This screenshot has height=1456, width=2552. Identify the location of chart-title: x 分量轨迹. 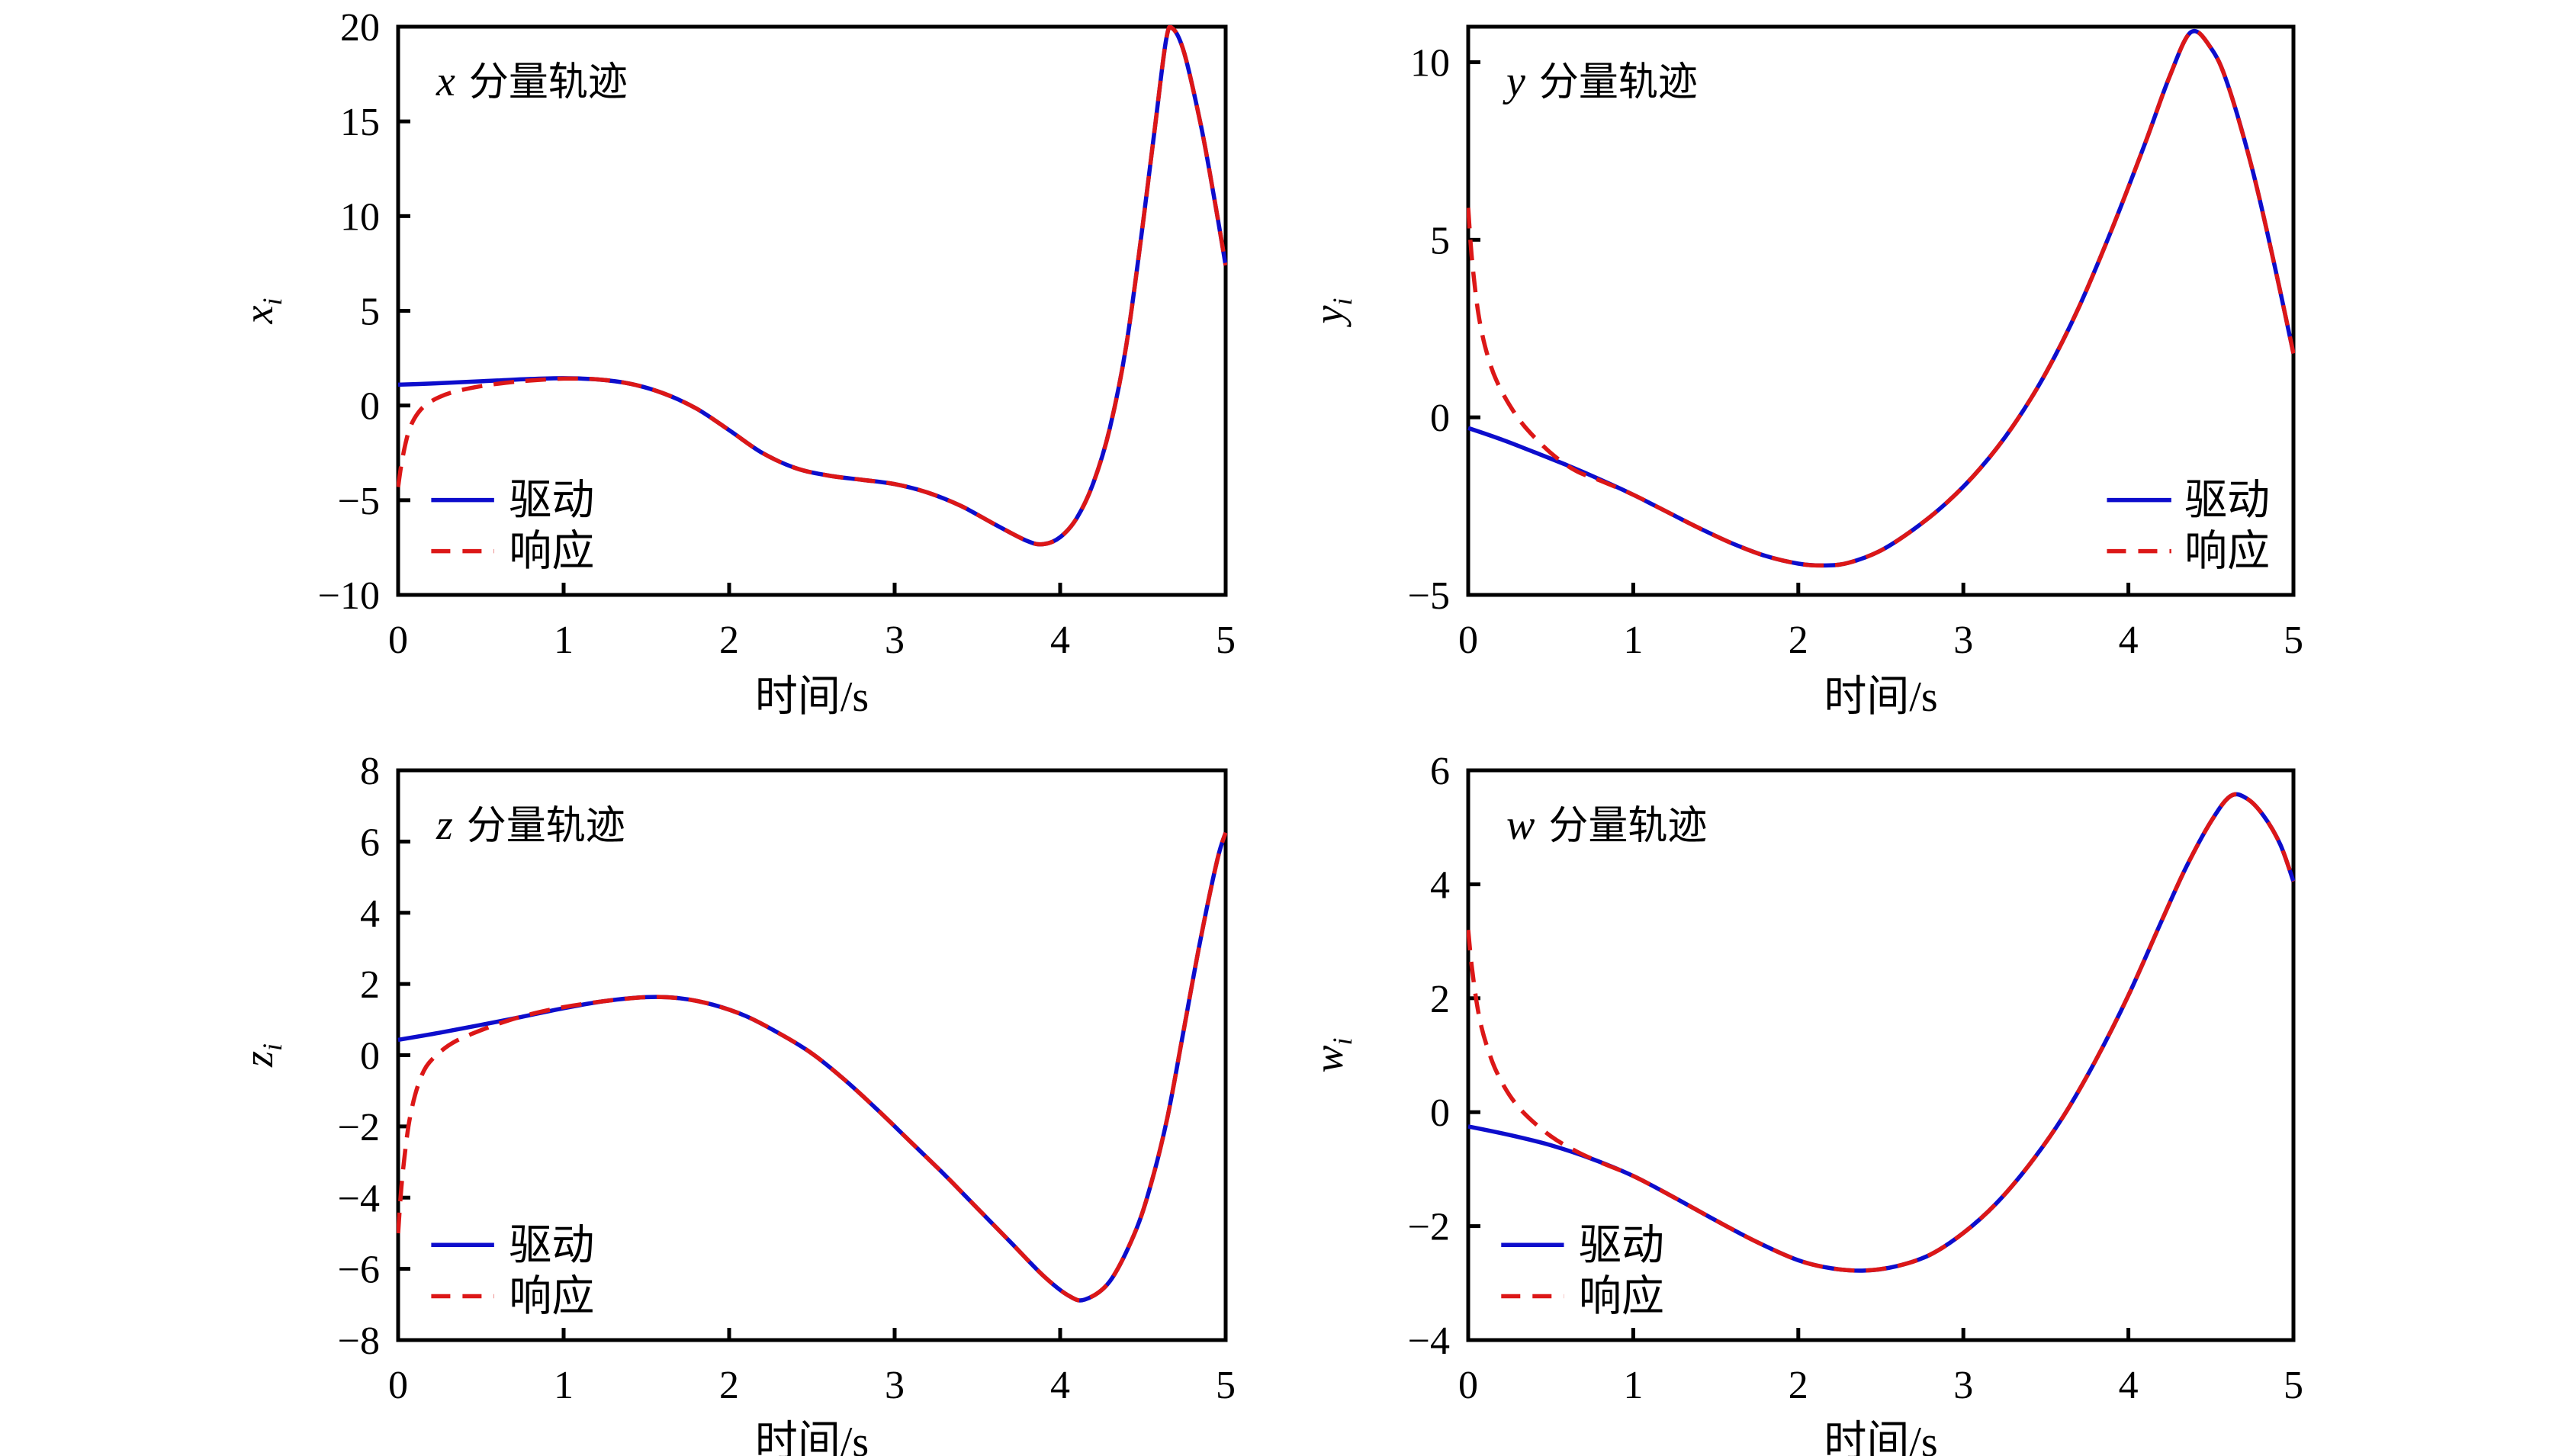
(532, 81).